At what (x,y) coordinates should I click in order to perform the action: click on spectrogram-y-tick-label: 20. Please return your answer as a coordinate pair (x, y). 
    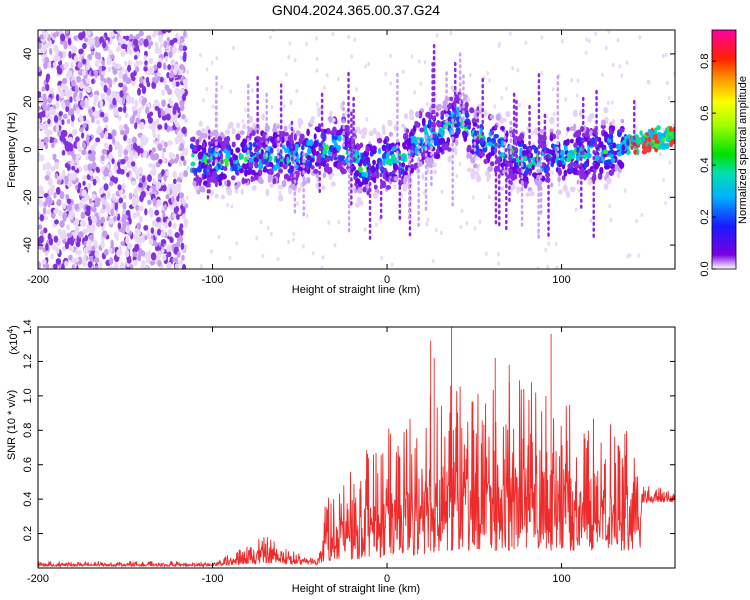
    Looking at the image, I should click on (28, 102).